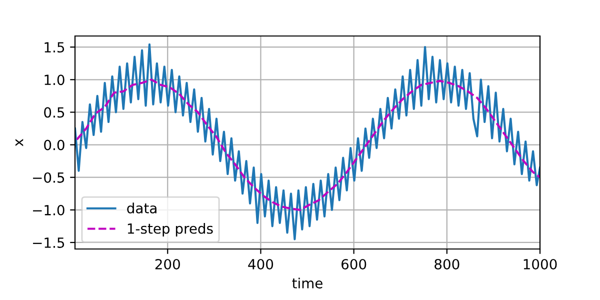 The height and width of the screenshot is (300, 600). What do you see at coordinates (540, 264) in the screenshot?
I see `x-tick-label: 1000` at bounding box center [540, 264].